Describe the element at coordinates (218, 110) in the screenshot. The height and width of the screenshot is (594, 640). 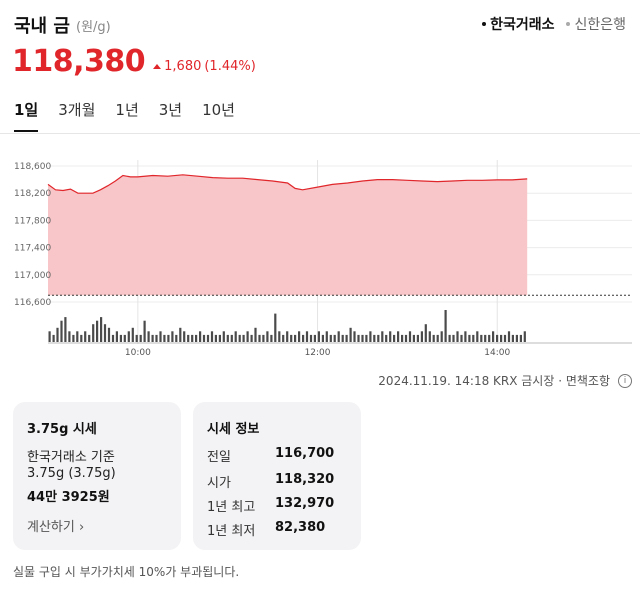
I see `tab-10y: 10년` at that location.